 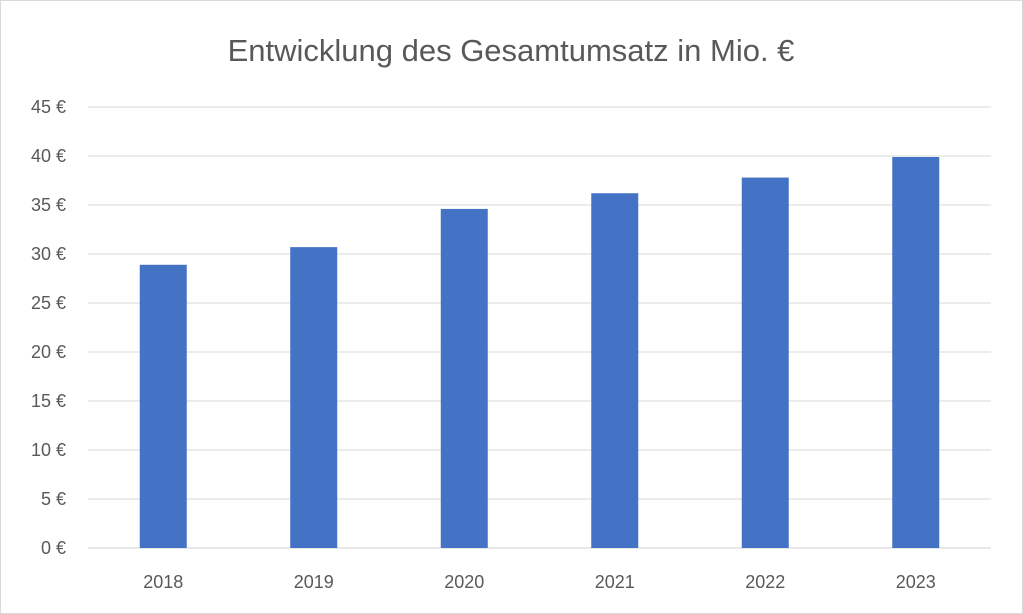 I want to click on chart-title: Entwicklung des Gesamtumsatz in Mio. €, so click(x=511, y=50).